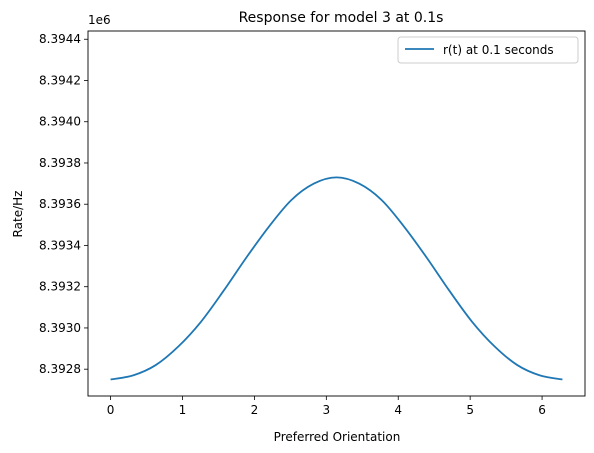 The image size is (594, 453). Describe the element at coordinates (498, 50) in the screenshot. I see `legend-label: r(t) at 0.1 seconds` at that location.